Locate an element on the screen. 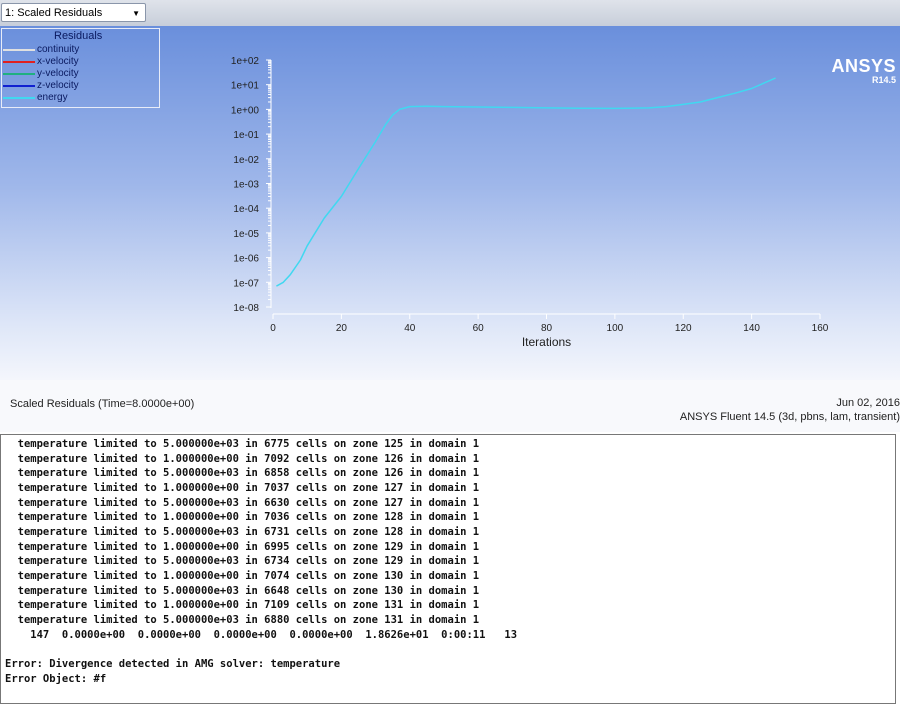  y-tick-label: 1e-02 is located at coordinates (246, 160).